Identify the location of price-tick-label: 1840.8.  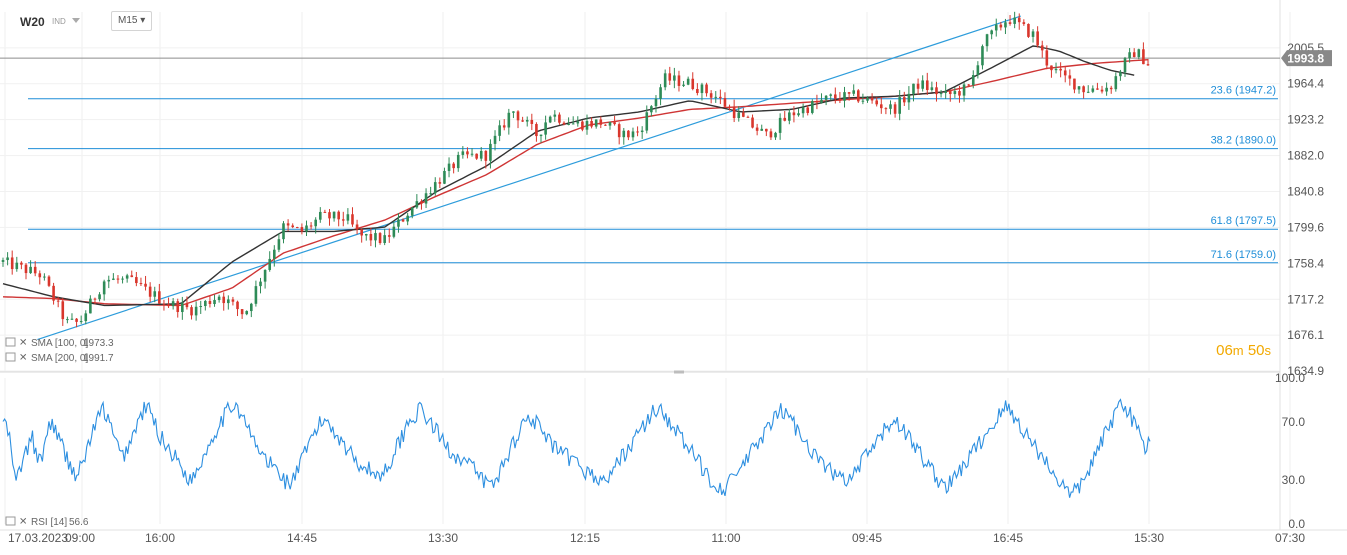
(1305, 192).